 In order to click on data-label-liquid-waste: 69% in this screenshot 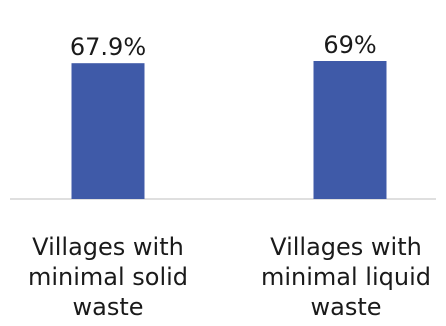, I will do `click(349, 45)`.